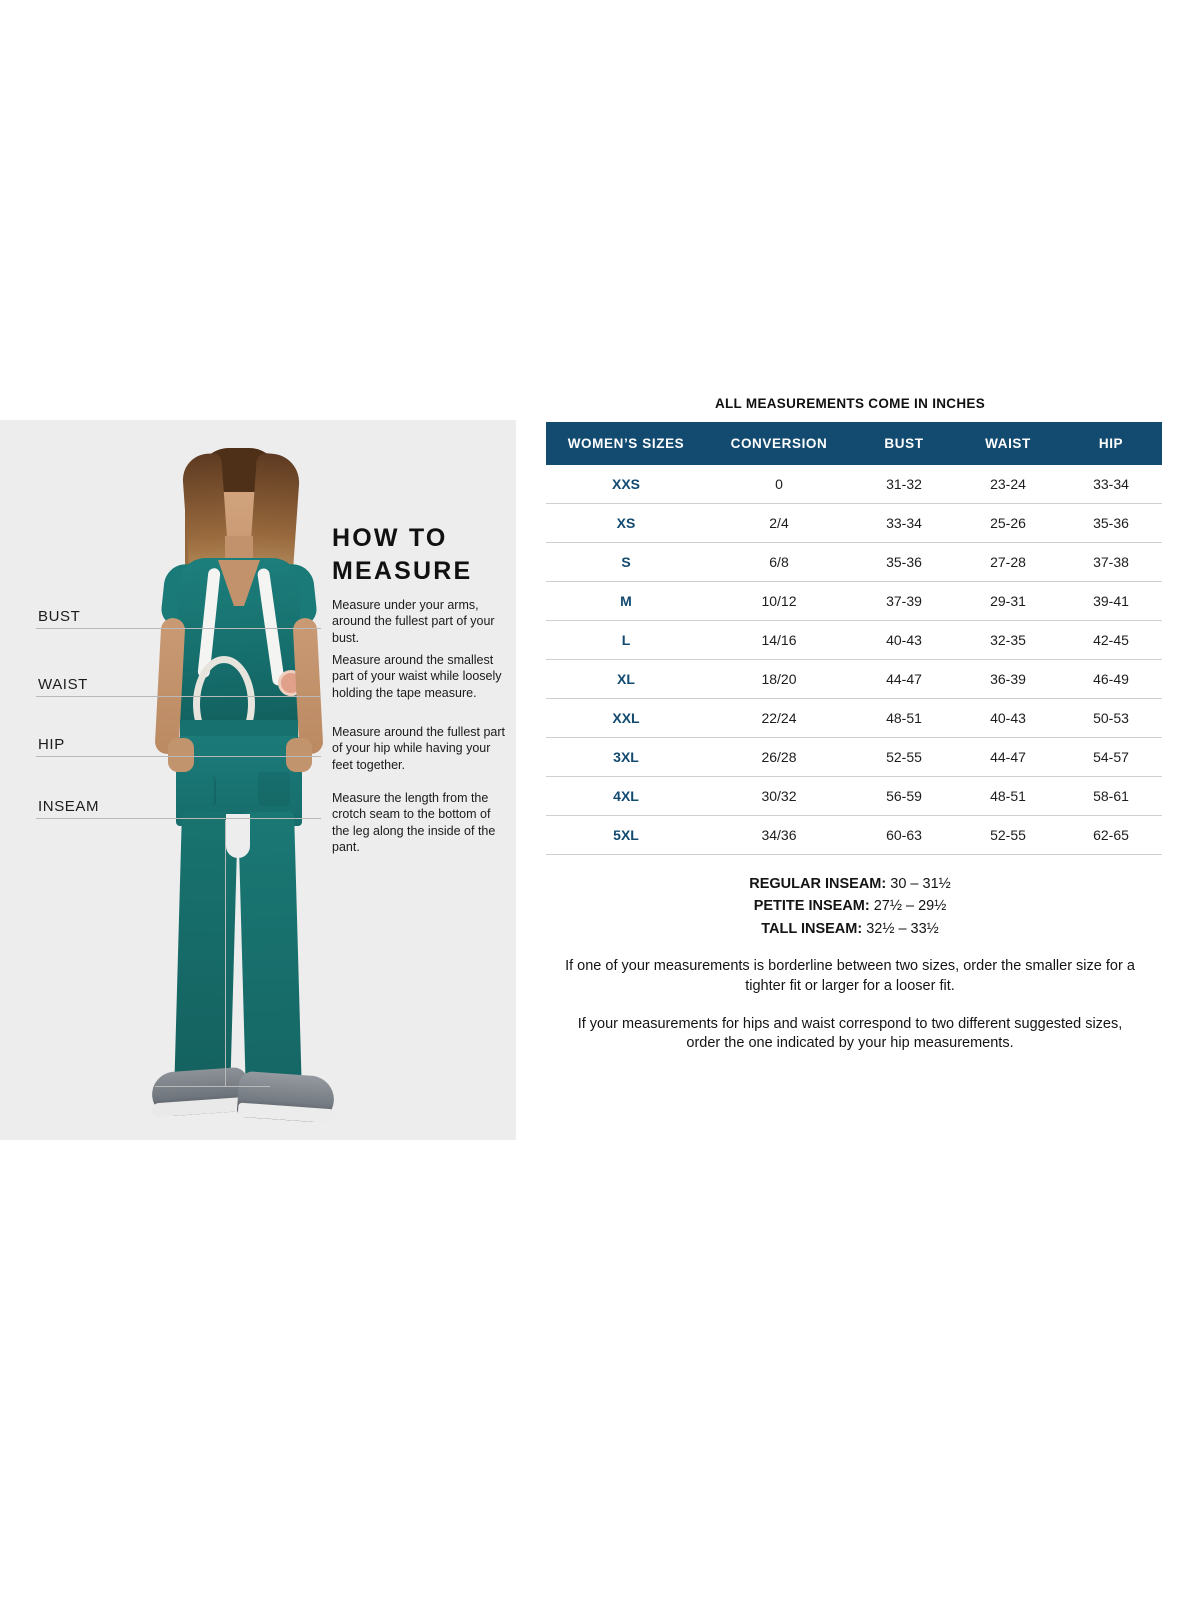 This screenshot has height=1600, width=1200. I want to click on table-row: L 14/16 40-43 32-35 42-45, so click(854, 640).